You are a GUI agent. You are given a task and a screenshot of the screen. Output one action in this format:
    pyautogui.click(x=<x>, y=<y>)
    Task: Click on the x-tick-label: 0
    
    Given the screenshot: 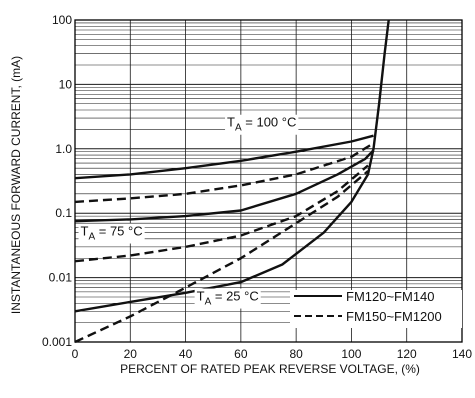 What is the action you would take?
    pyautogui.click(x=75, y=354)
    